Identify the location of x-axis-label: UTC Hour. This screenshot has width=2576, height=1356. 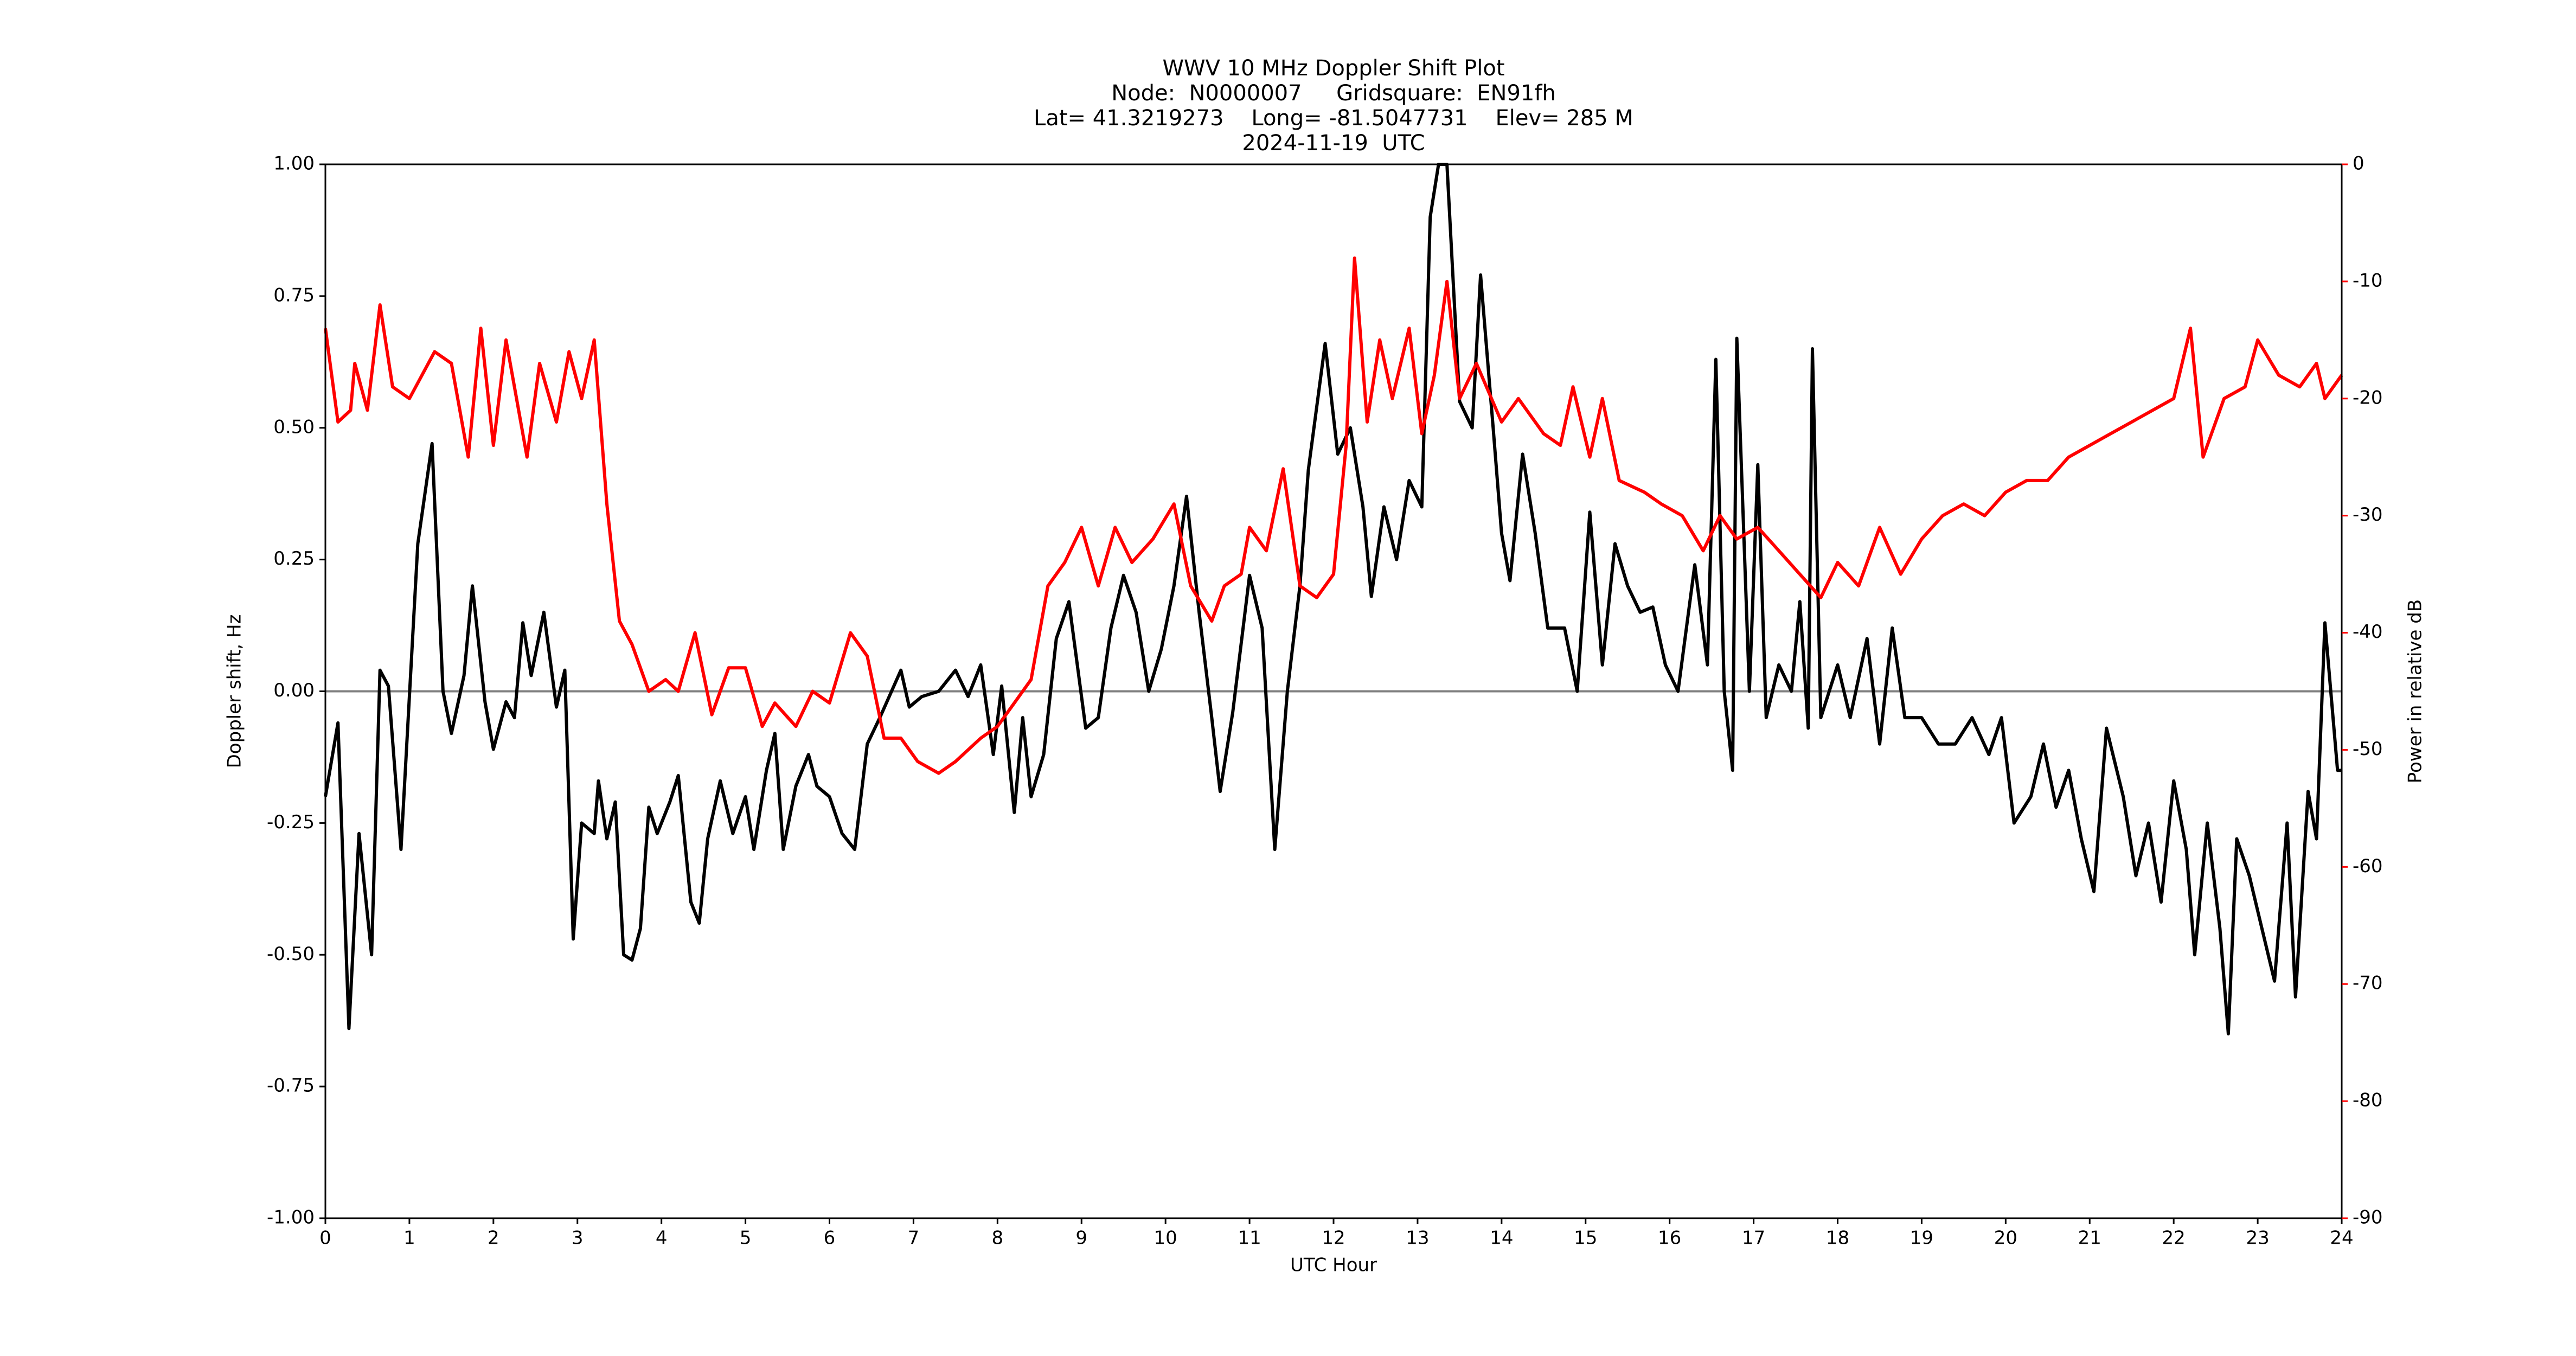
(1333, 1265).